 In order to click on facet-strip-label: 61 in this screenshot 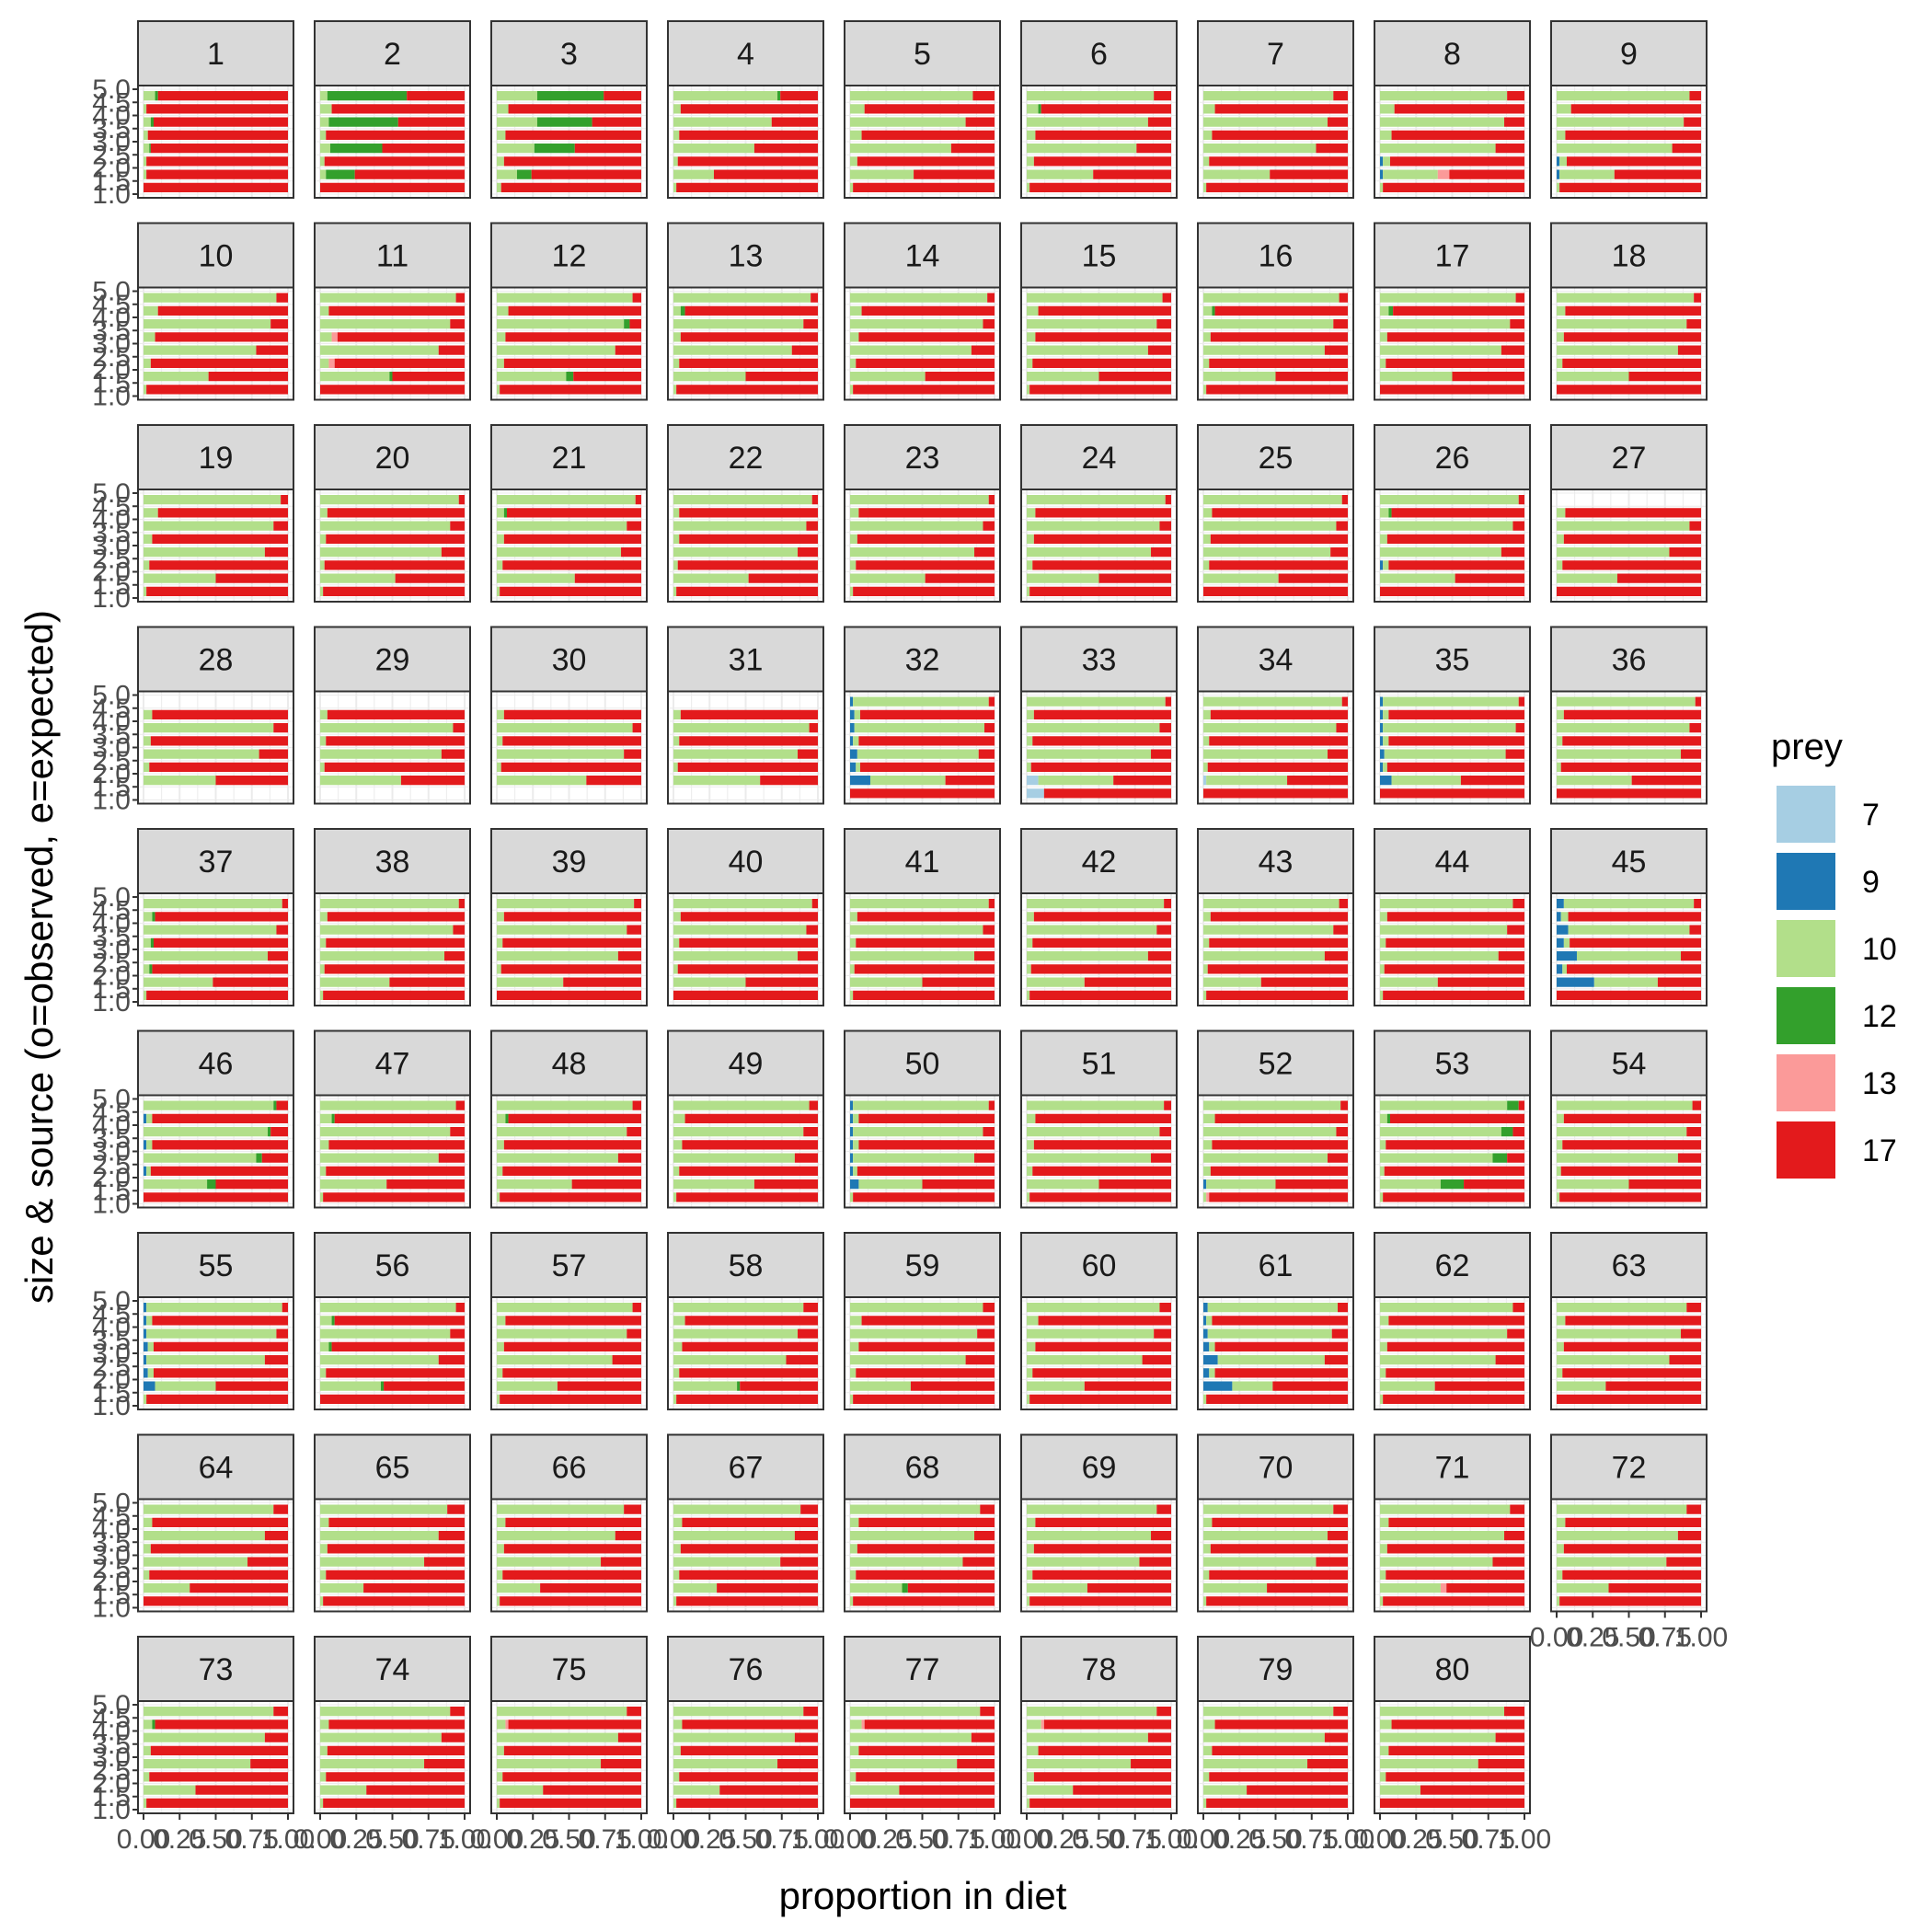, I will do `click(1276, 1265)`.